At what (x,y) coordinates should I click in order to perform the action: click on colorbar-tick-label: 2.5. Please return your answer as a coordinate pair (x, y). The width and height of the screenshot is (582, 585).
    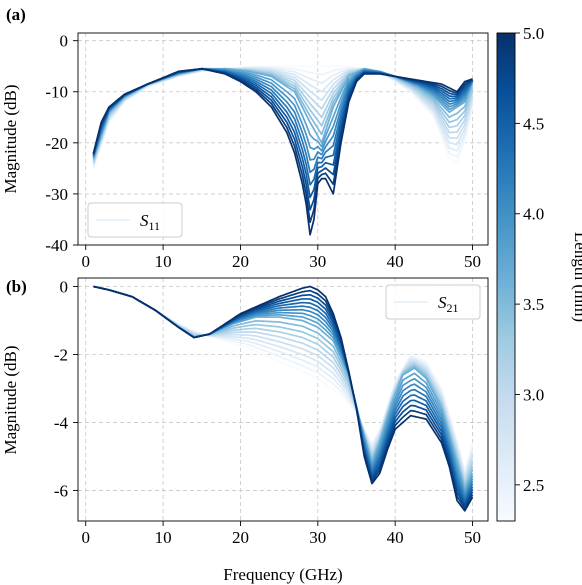
    Looking at the image, I should click on (533, 485).